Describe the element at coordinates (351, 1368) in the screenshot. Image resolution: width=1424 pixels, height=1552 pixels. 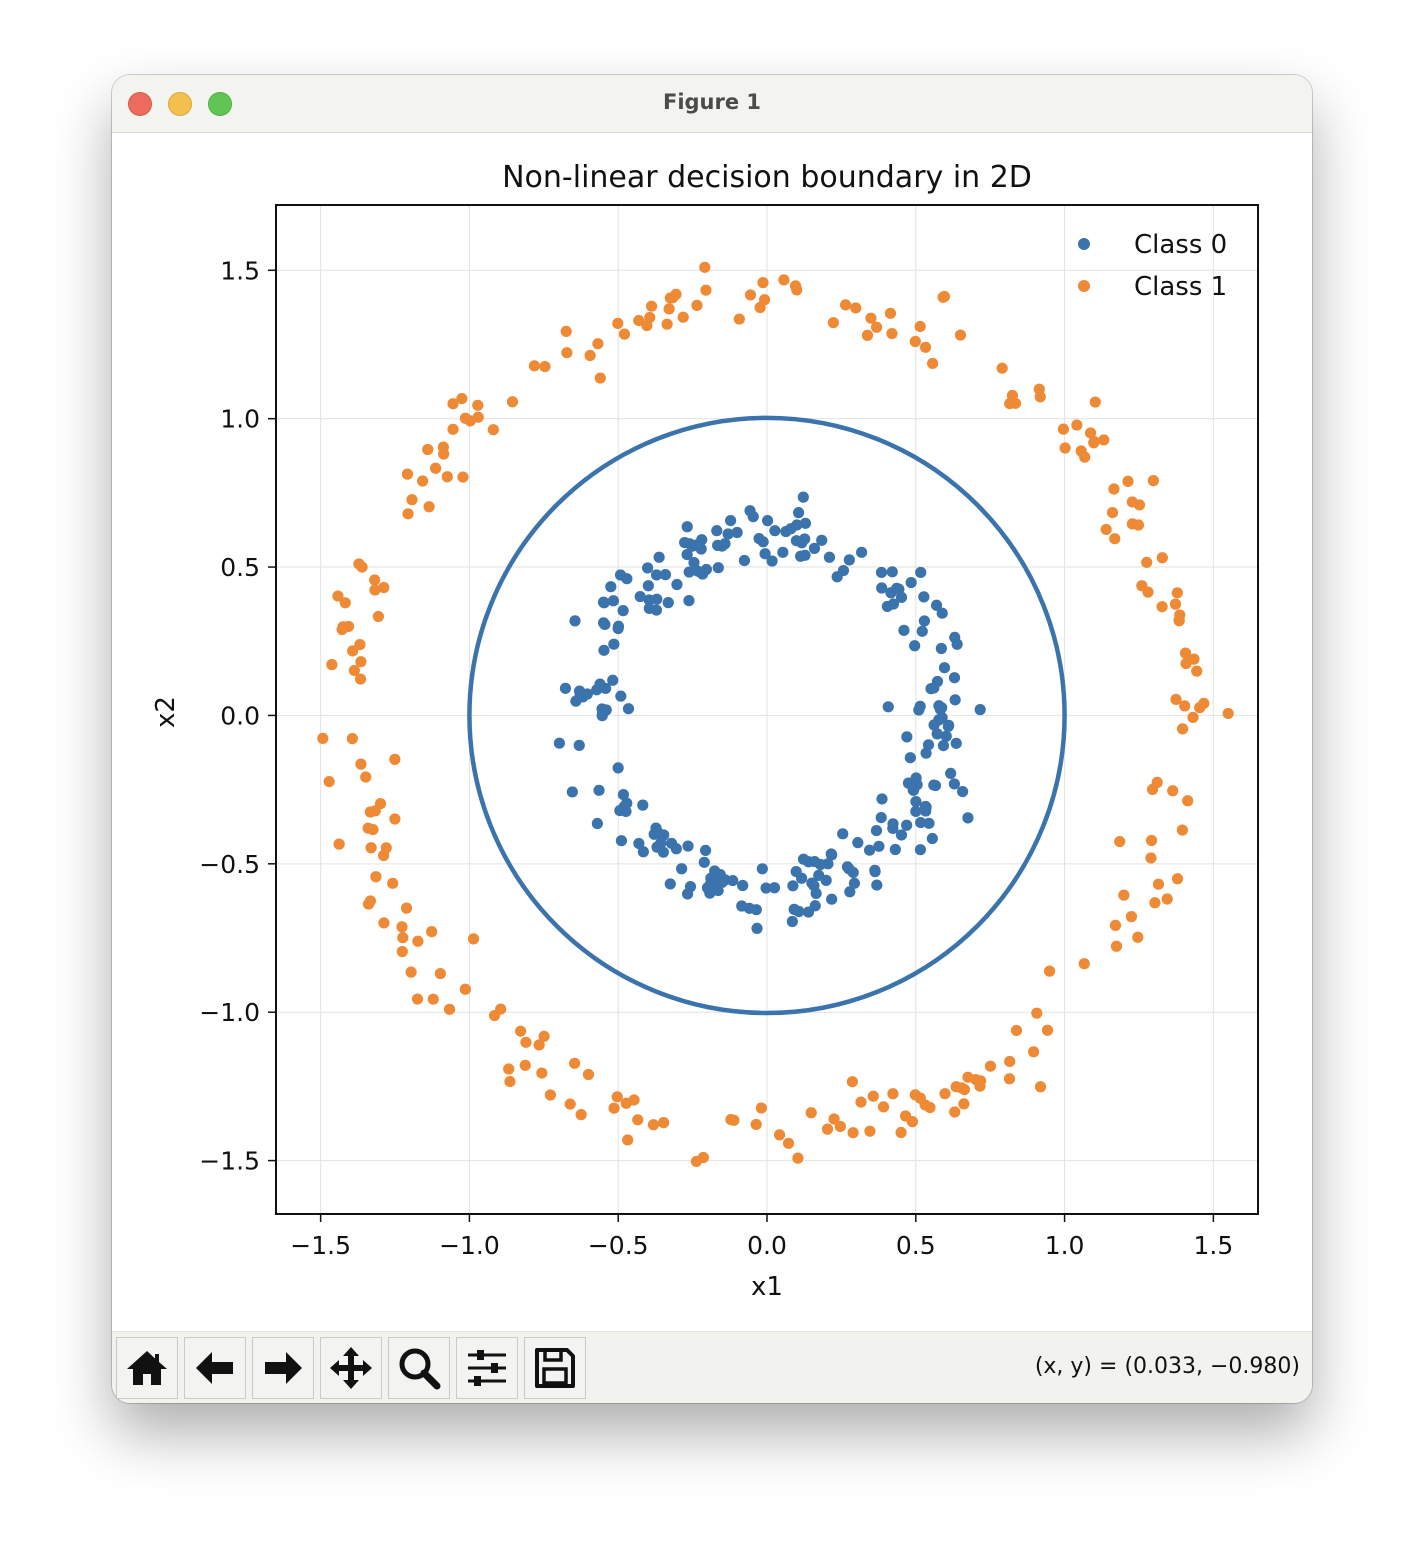
I see `pan-button` at that location.